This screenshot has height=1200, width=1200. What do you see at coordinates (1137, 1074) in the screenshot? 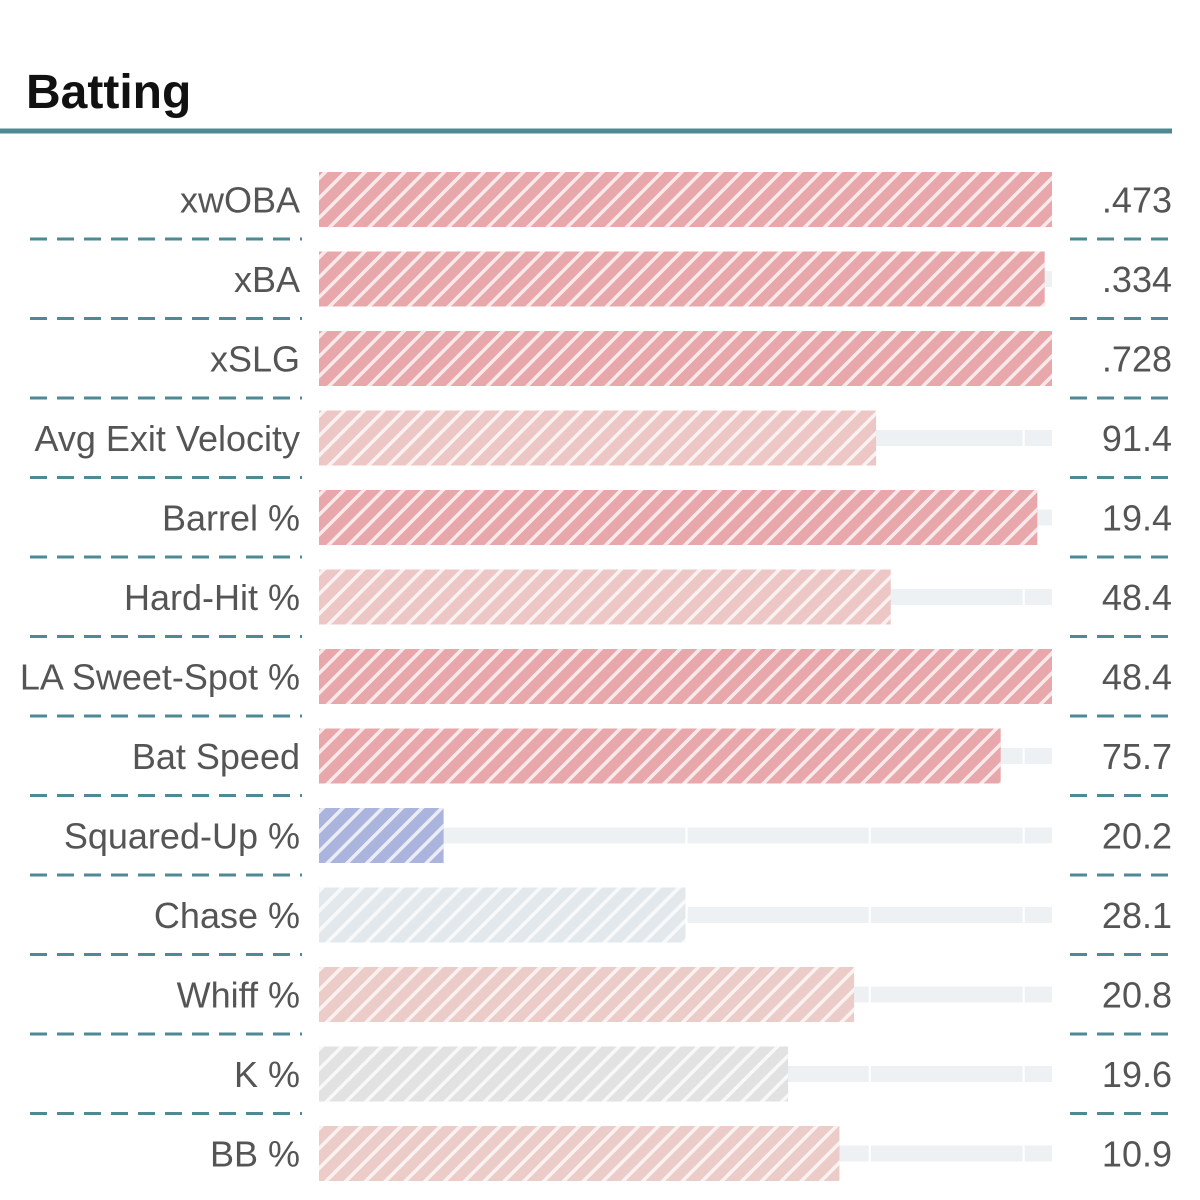
I see `value-label: 19.6` at bounding box center [1137, 1074].